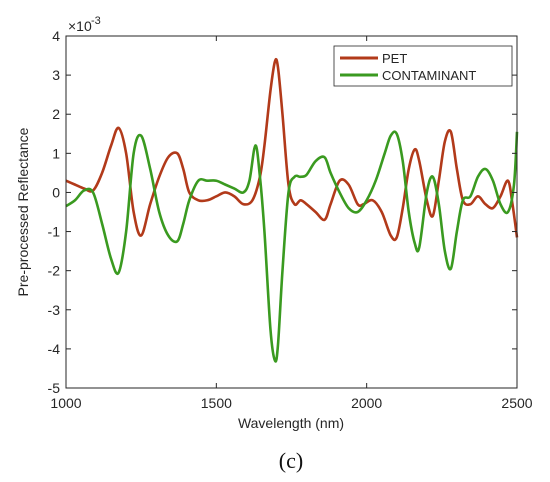 The width and height of the screenshot is (550, 482). I want to click on x-tick-label: 2500, so click(516, 403).